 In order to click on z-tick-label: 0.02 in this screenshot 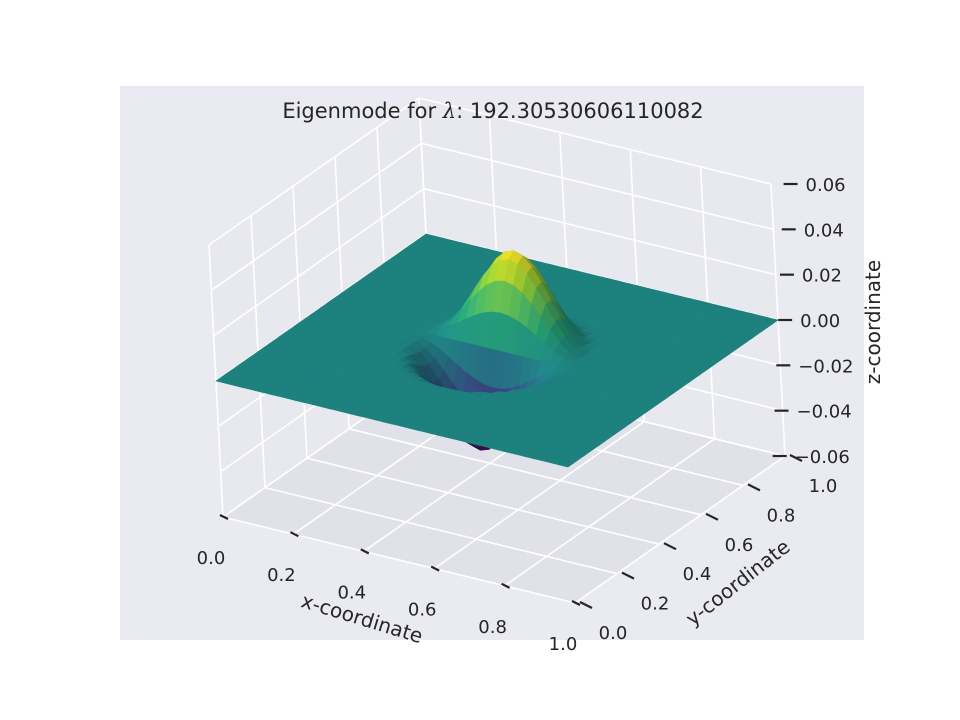, I will do `click(822, 276)`.